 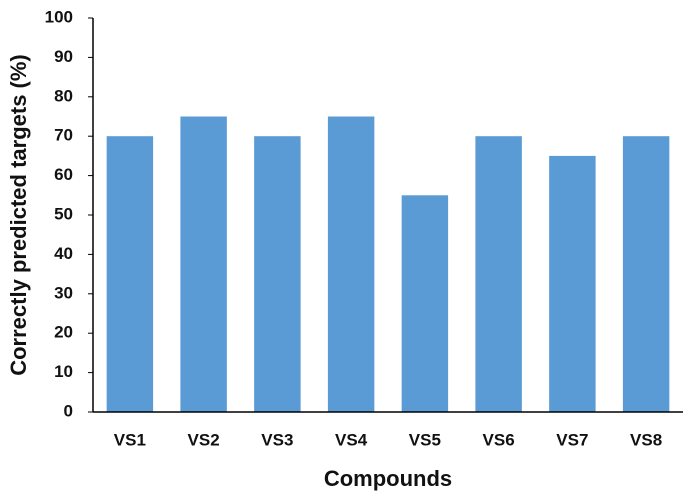 I want to click on y-axis-title: Correctly predicted targets (%), so click(x=18, y=215).